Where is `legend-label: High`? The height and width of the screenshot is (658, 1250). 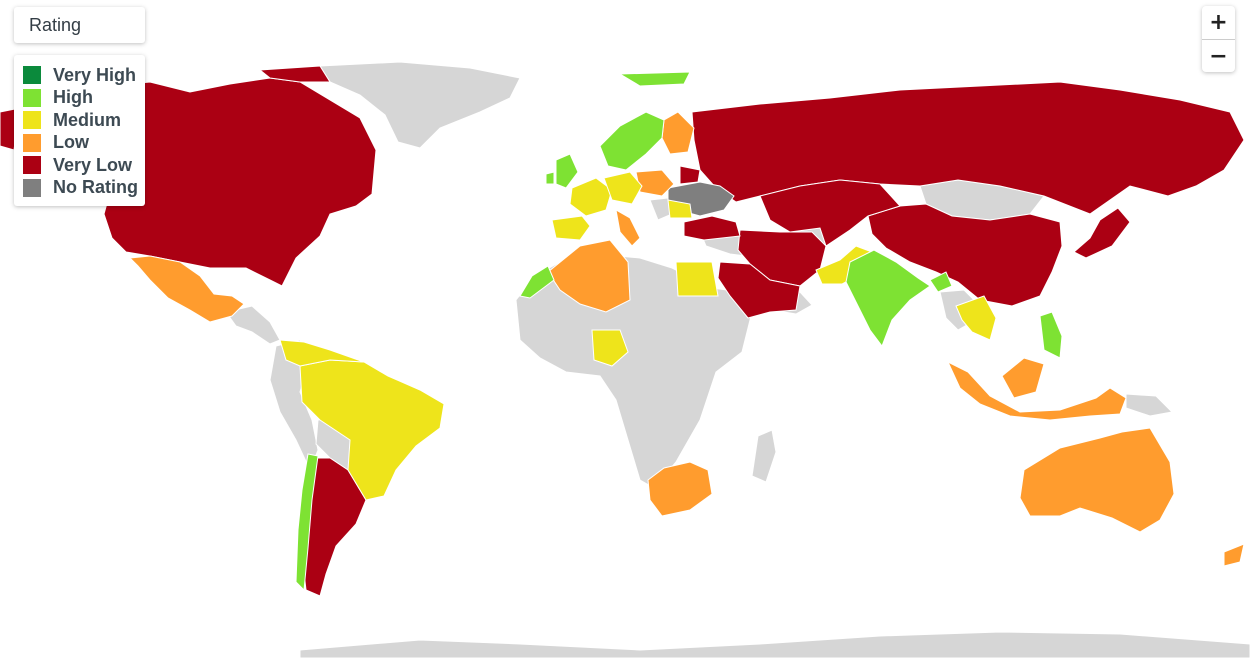 legend-label: High is located at coordinates (73, 97).